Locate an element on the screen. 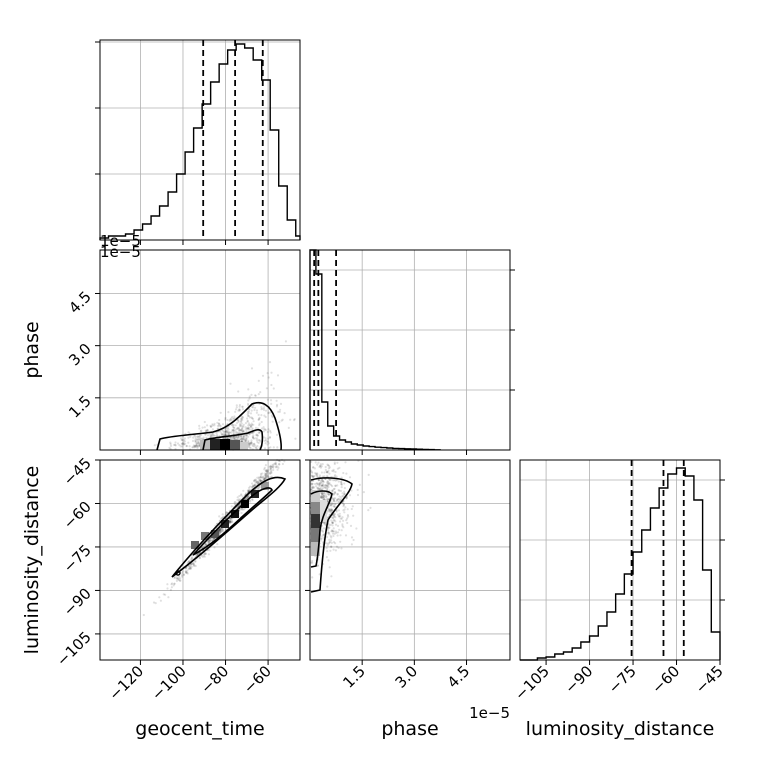 Image resolution: width=760 pixels, height=760 pixels. x-tick-label: 4.5 is located at coordinates (459, 677).